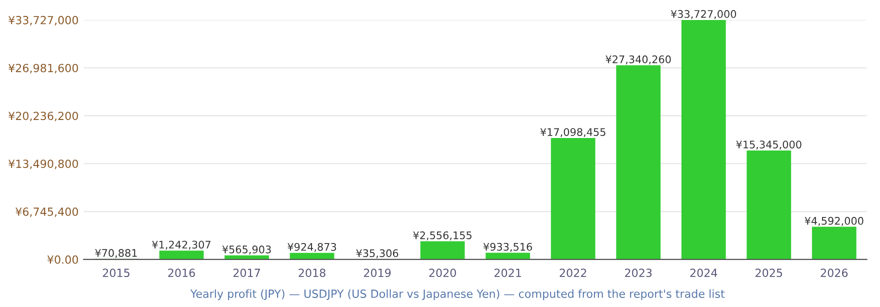 The height and width of the screenshot is (307, 880). Describe the element at coordinates (181, 245) in the screenshot. I see `data-label: ¥1,242,307` at that location.